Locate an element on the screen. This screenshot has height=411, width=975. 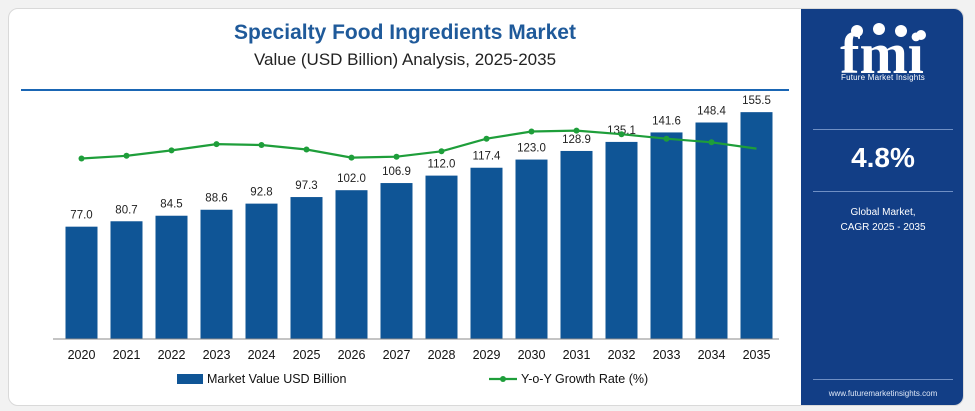
legend-label-market-value: Market Value USD Billion is located at coordinates (276, 379).